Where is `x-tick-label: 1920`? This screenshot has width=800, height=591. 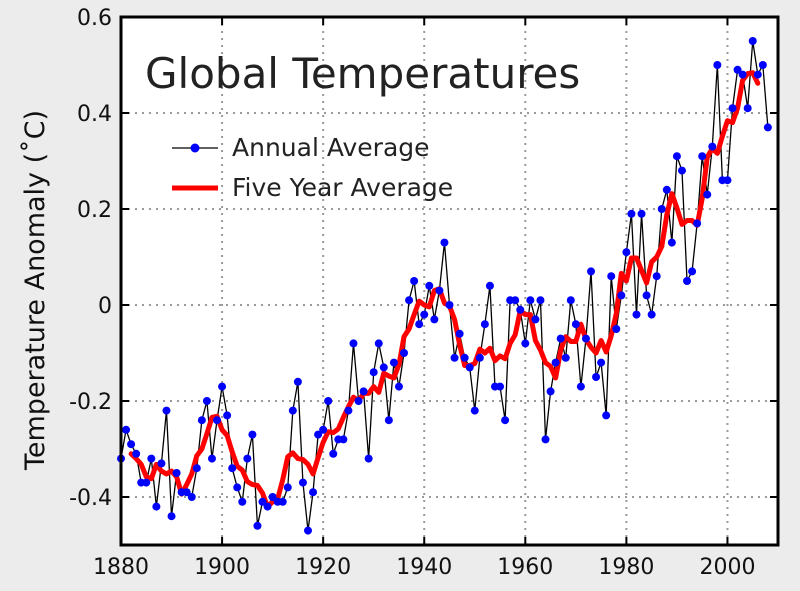 x-tick-label: 1920 is located at coordinates (323, 567).